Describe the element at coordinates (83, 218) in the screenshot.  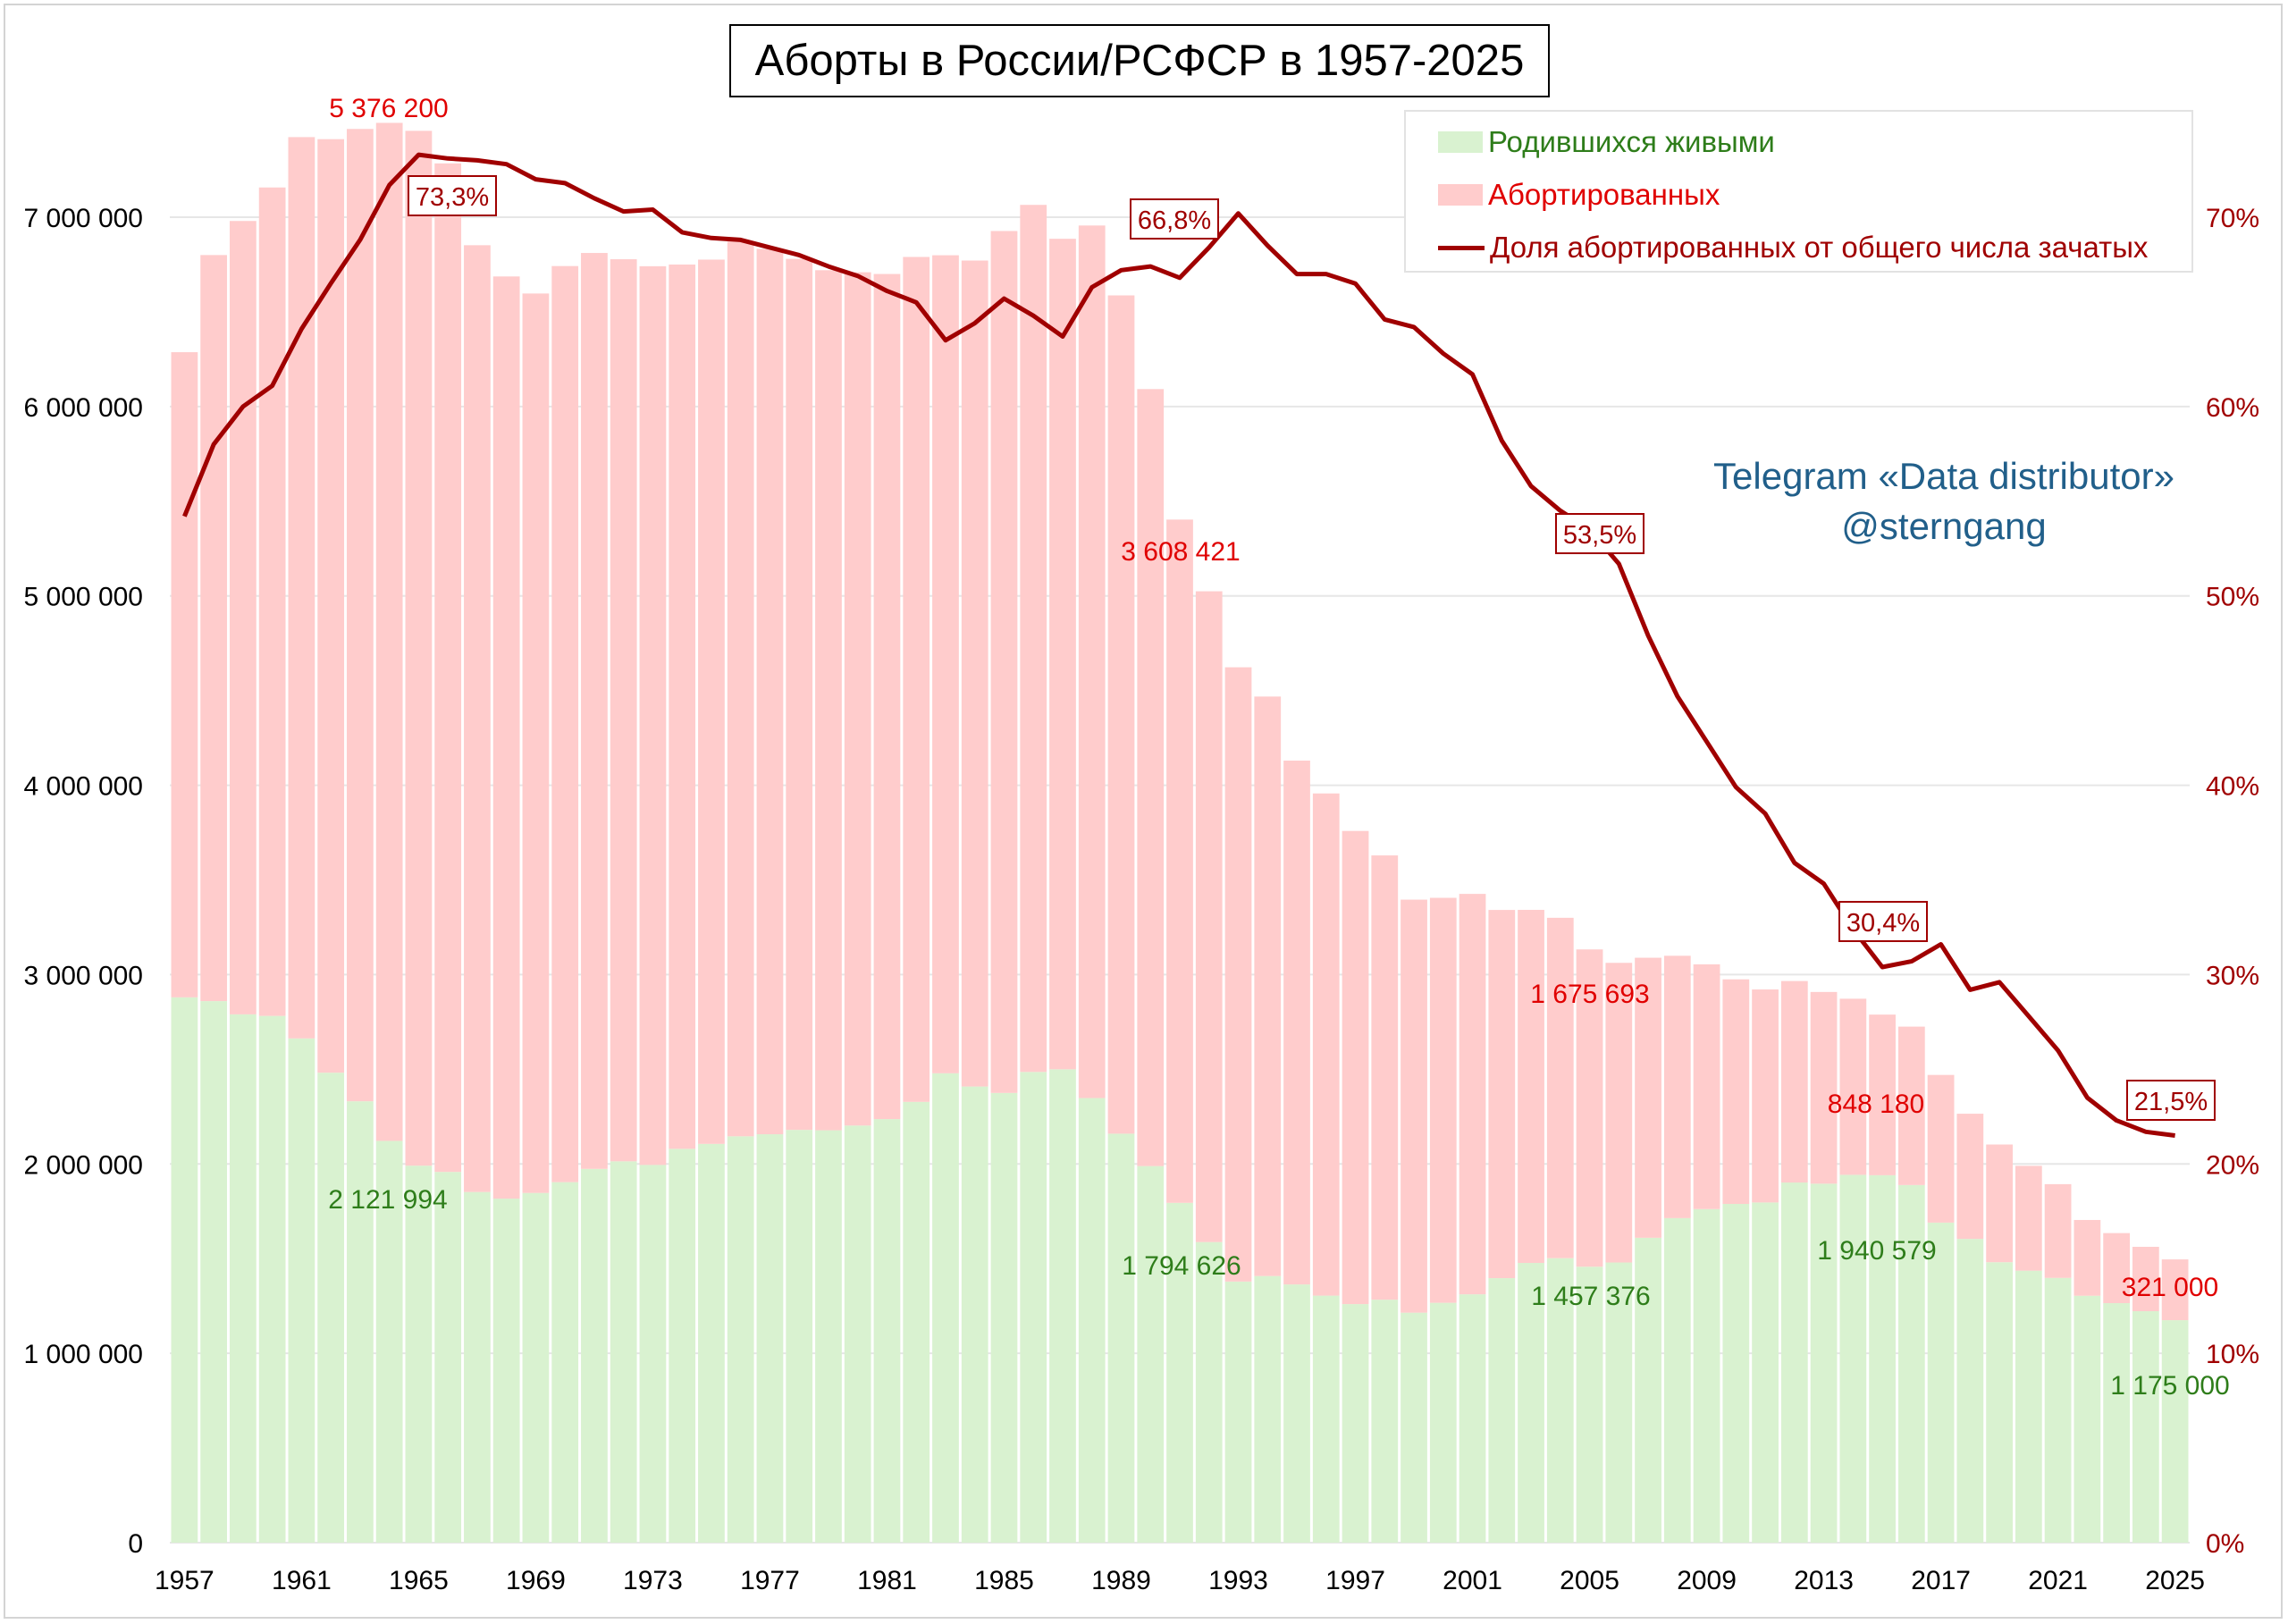
I see `y-left-tick-label: 7 000 000` at that location.